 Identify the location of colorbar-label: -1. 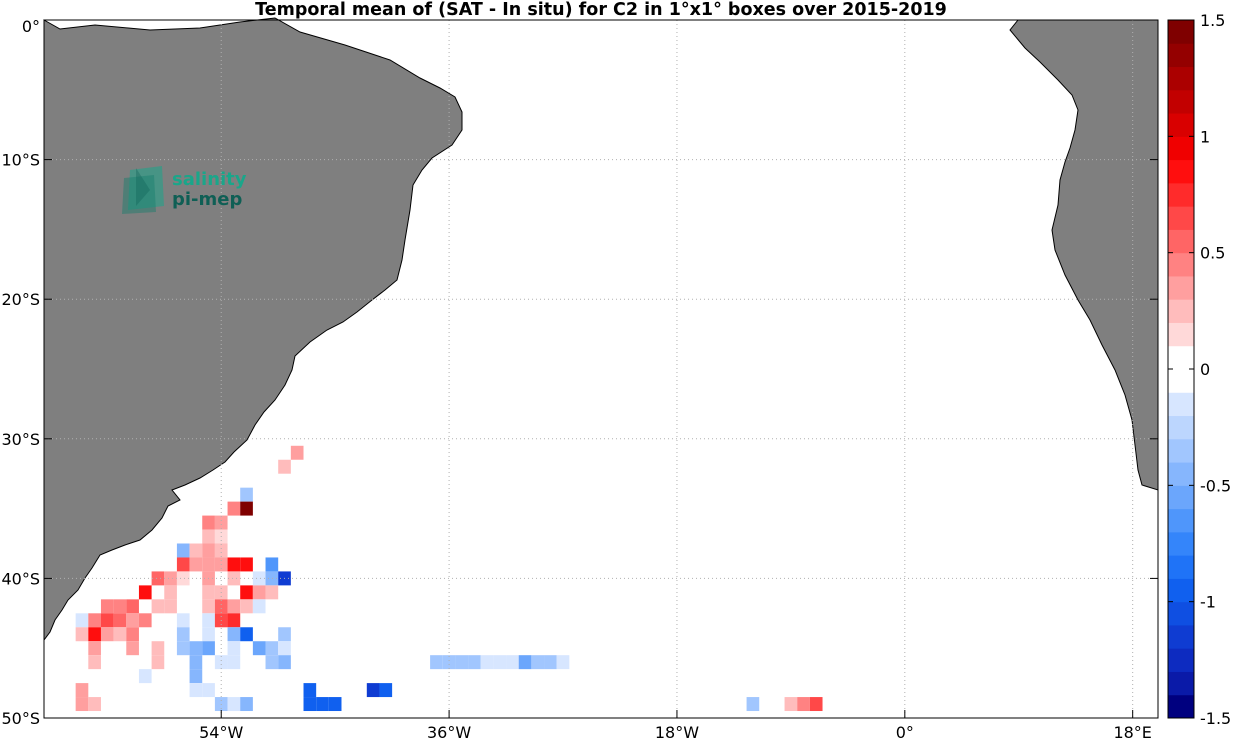
(1208, 602).